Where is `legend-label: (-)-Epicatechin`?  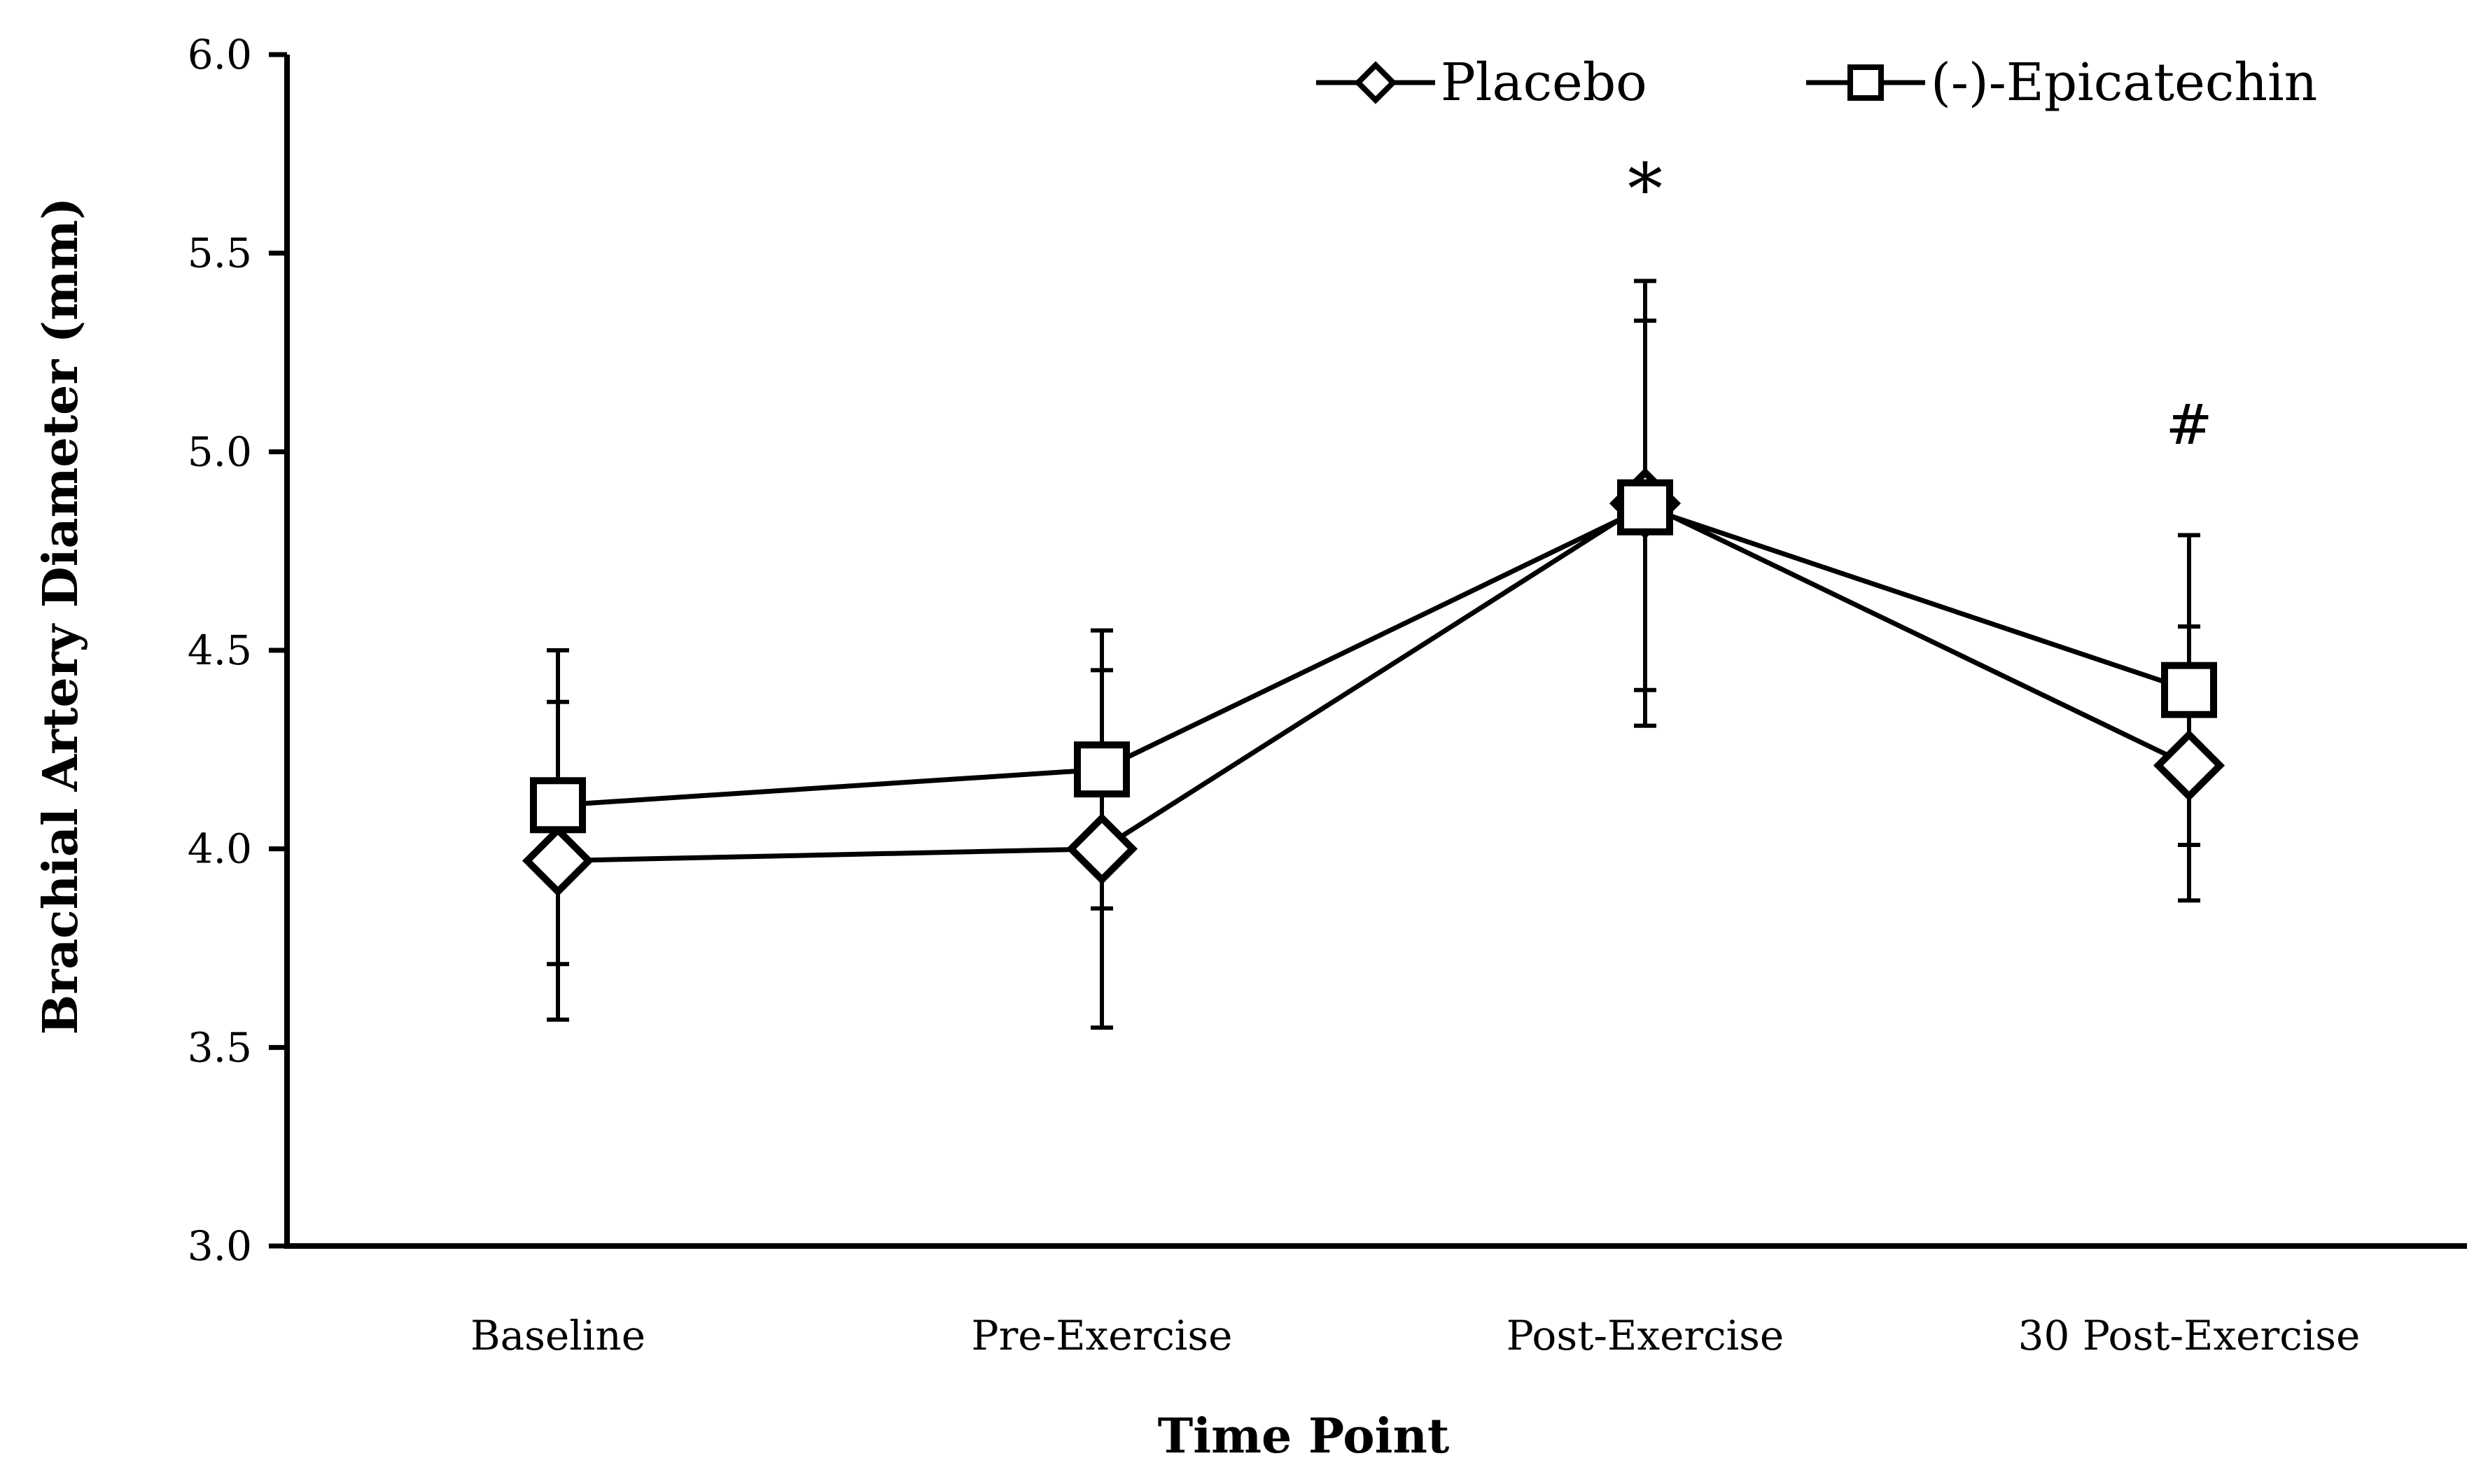 legend-label: (-)-Epicatechin is located at coordinates (2124, 82).